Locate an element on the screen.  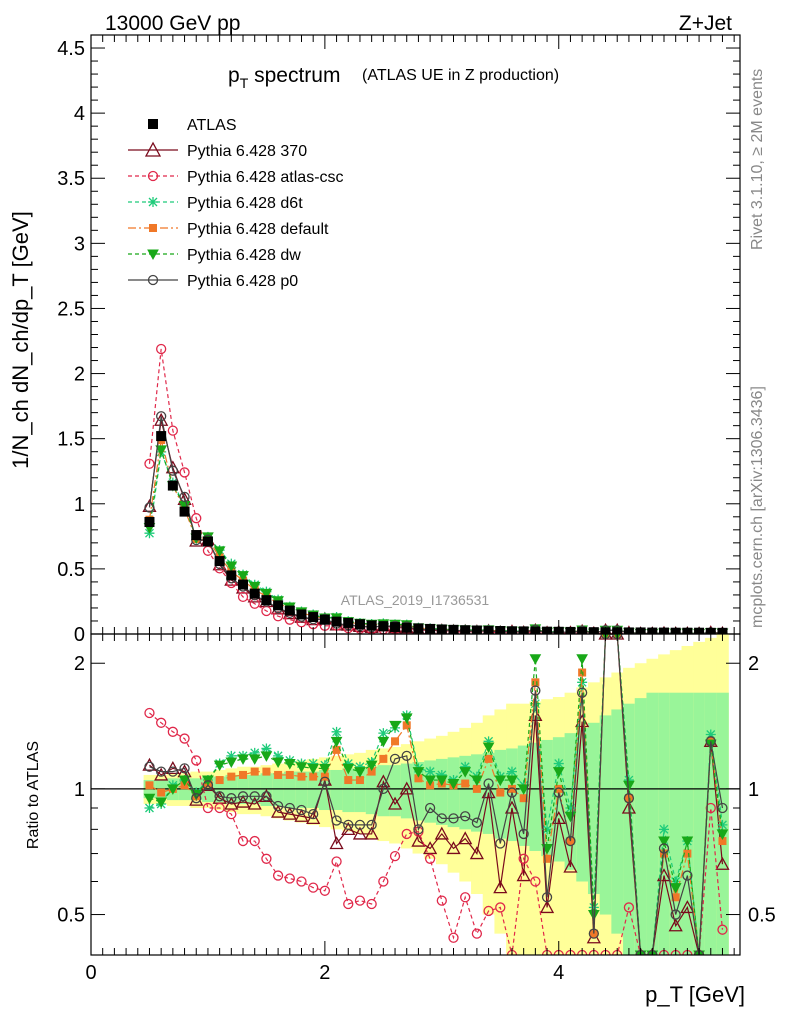
title-T: T is located at coordinates (244, 83).